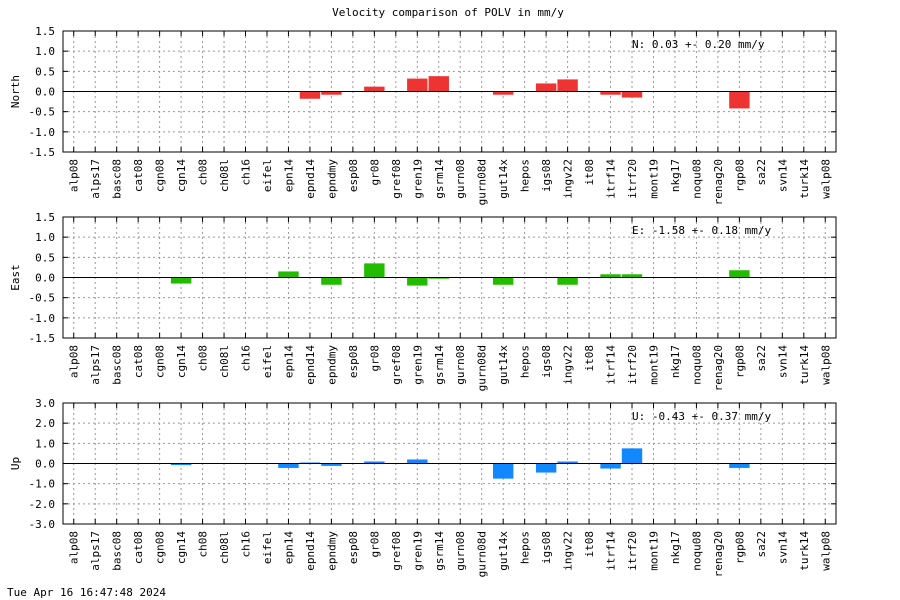 The height and width of the screenshot is (600, 900). Describe the element at coordinates (804, 179) in the screenshot. I see `x-tick-label: turk14` at that location.